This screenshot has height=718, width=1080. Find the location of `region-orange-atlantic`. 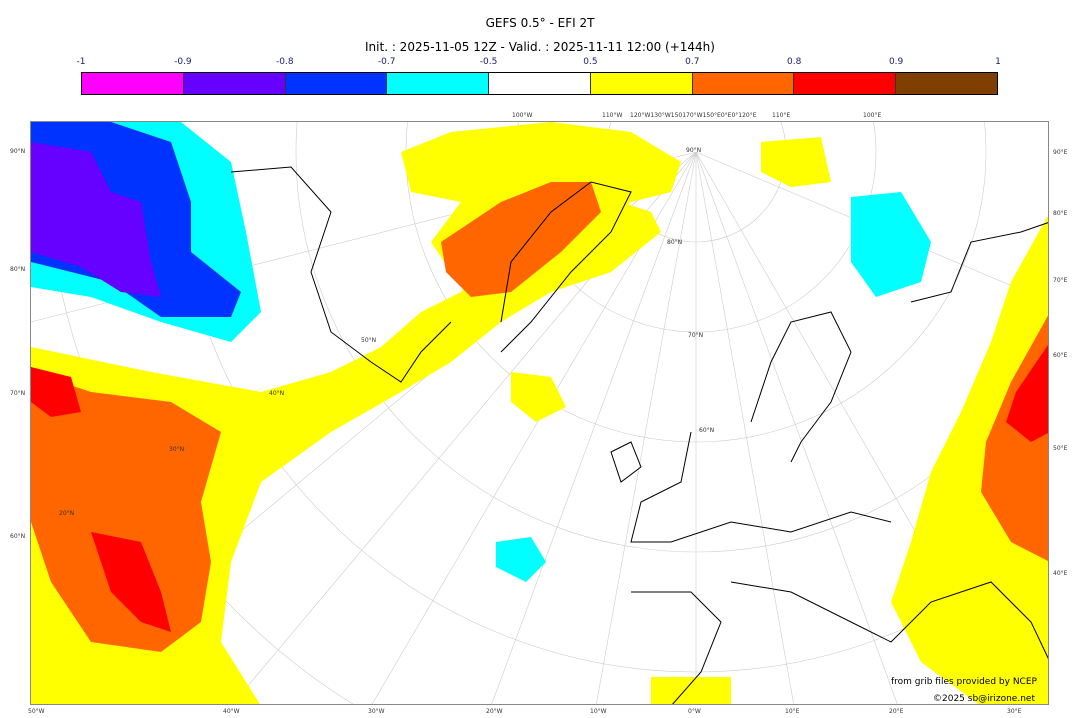

region-orange-atlantic is located at coordinates (126, 512).